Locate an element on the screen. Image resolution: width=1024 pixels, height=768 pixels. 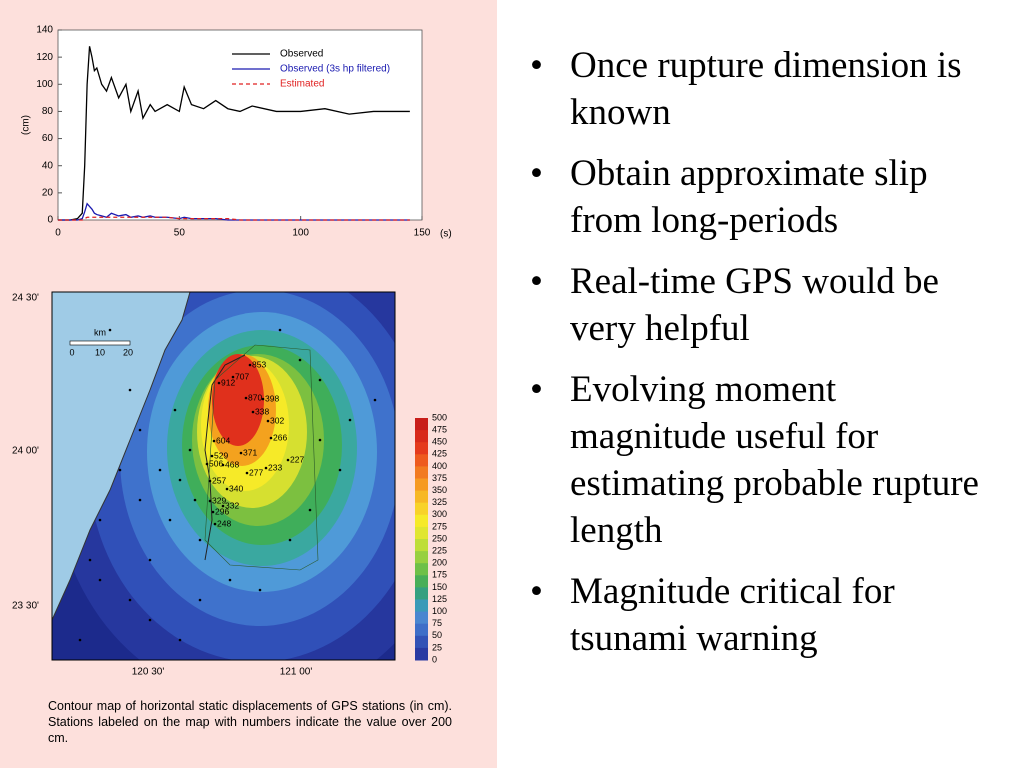
colorbar-label: 475 is located at coordinates (439, 429).